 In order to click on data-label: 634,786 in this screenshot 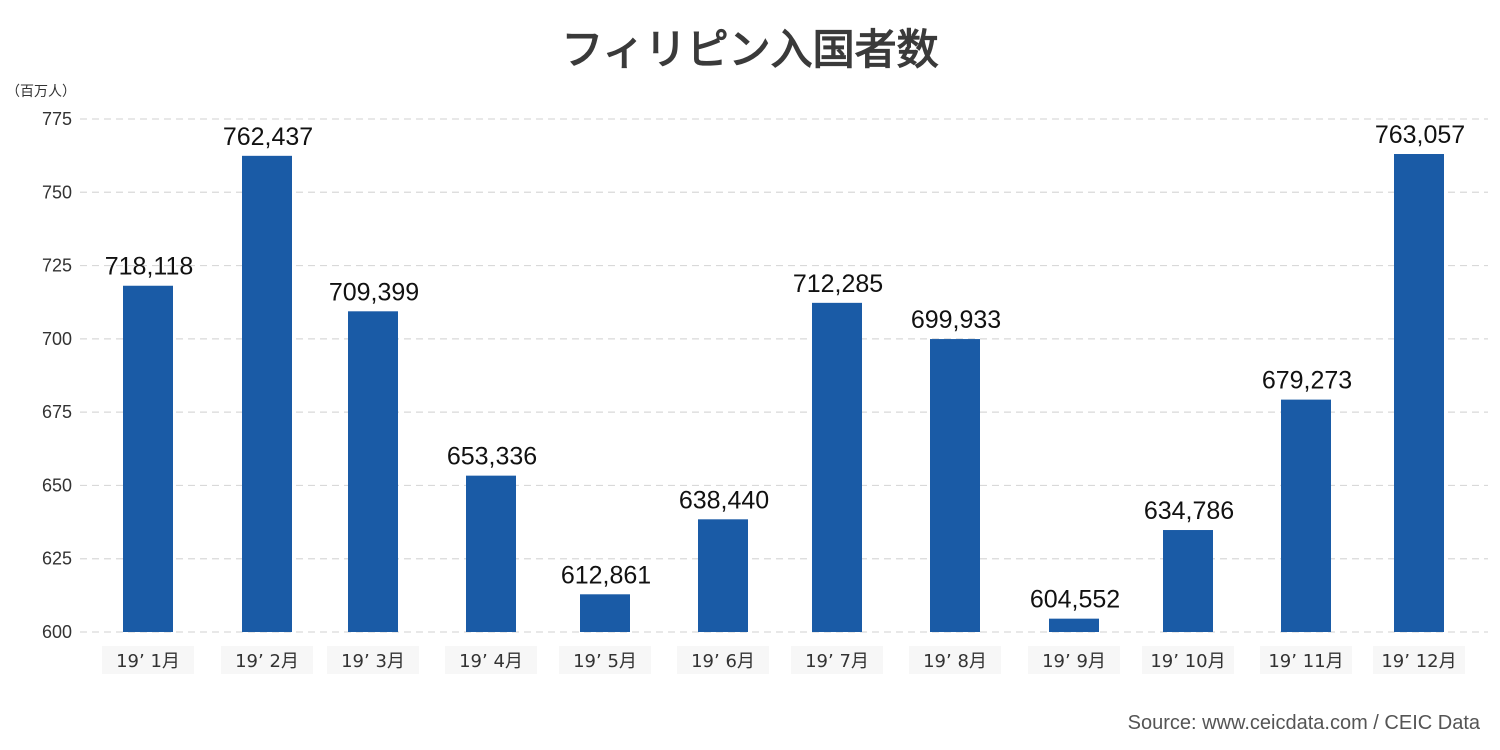, I will do `click(1189, 511)`.